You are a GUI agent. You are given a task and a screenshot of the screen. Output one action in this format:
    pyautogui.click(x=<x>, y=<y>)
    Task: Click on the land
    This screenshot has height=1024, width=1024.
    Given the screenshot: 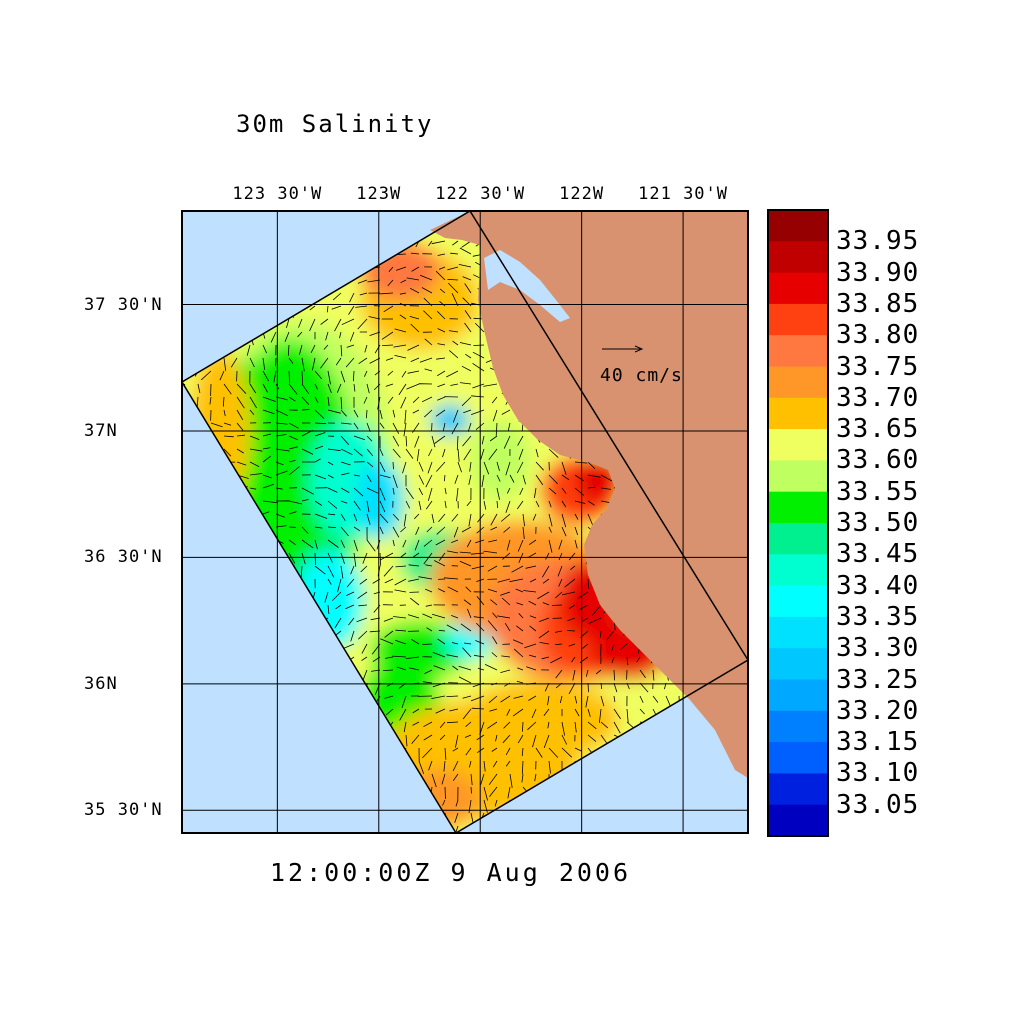 What is the action you would take?
    pyautogui.click(x=613, y=494)
    